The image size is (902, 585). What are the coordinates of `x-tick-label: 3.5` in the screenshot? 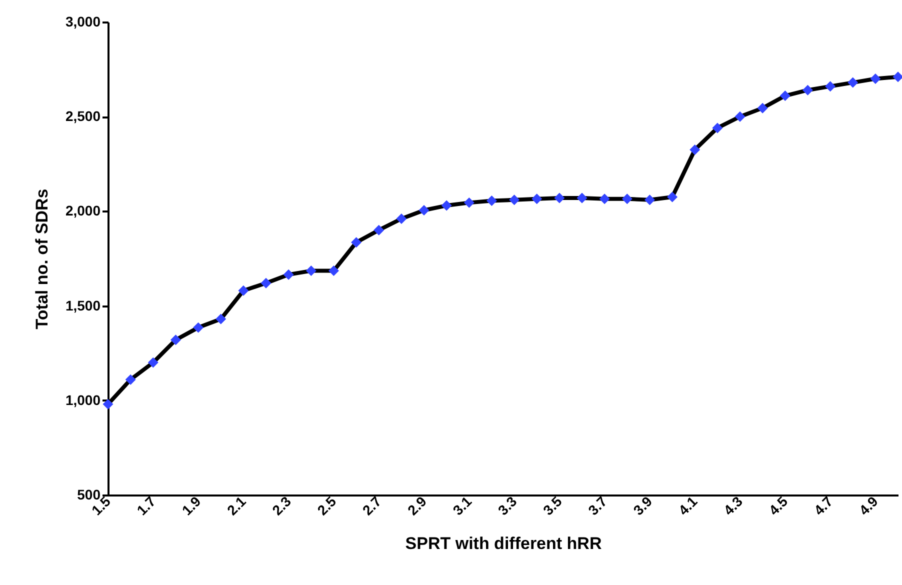 It's located at (553, 505).